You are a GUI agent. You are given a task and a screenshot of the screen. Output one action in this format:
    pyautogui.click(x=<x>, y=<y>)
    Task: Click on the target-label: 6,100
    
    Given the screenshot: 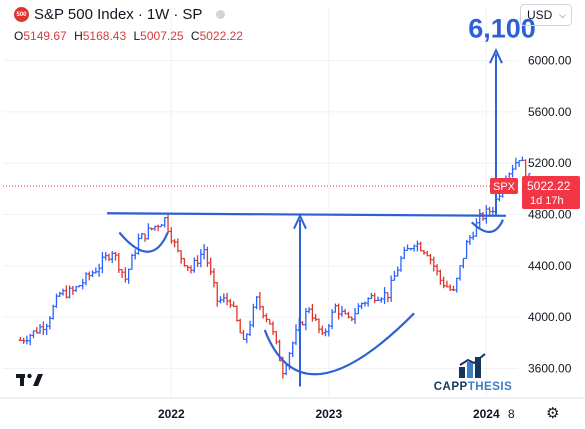 What is the action you would take?
    pyautogui.click(x=502, y=29)
    